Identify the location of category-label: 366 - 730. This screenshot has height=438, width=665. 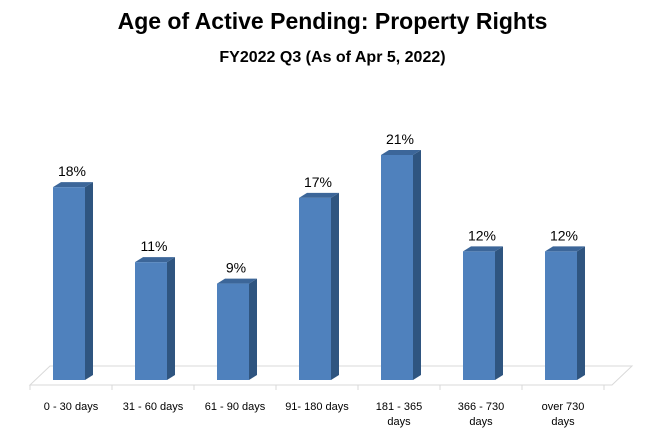
(481, 407).